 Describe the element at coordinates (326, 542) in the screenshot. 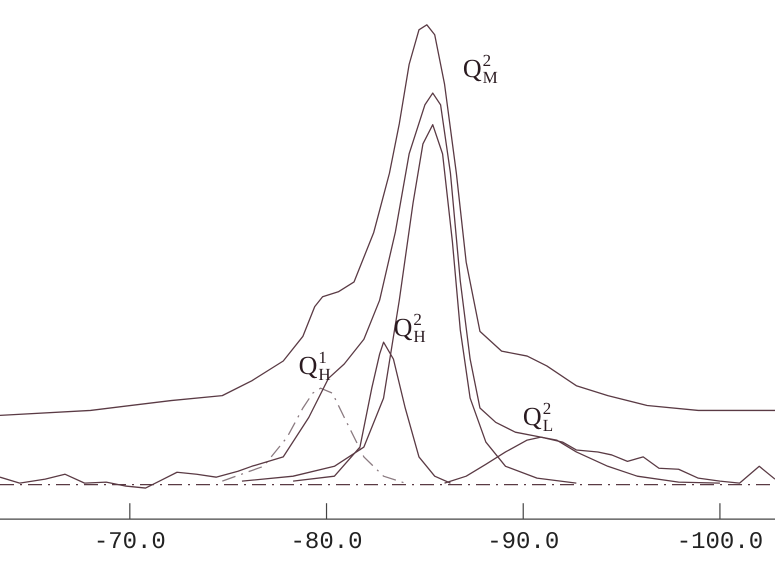

I see `x-tick-label: -80.0` at that location.